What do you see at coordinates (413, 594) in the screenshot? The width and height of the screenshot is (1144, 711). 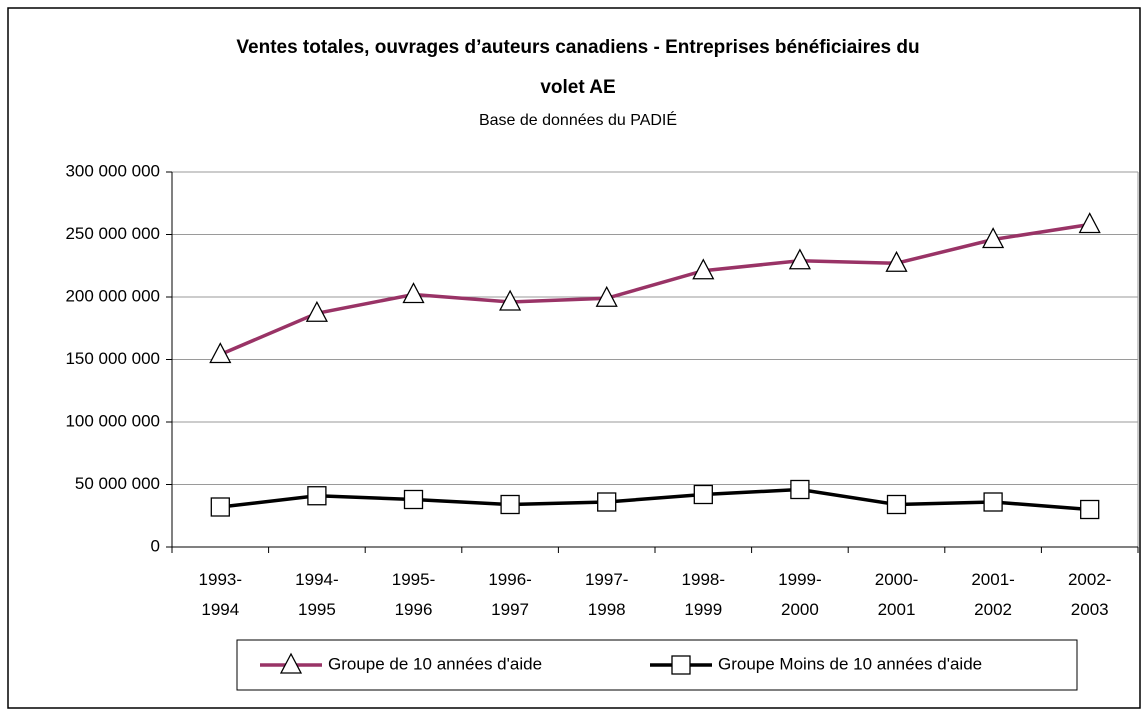 I see `x-tick-label: 1995-1996` at bounding box center [413, 594].